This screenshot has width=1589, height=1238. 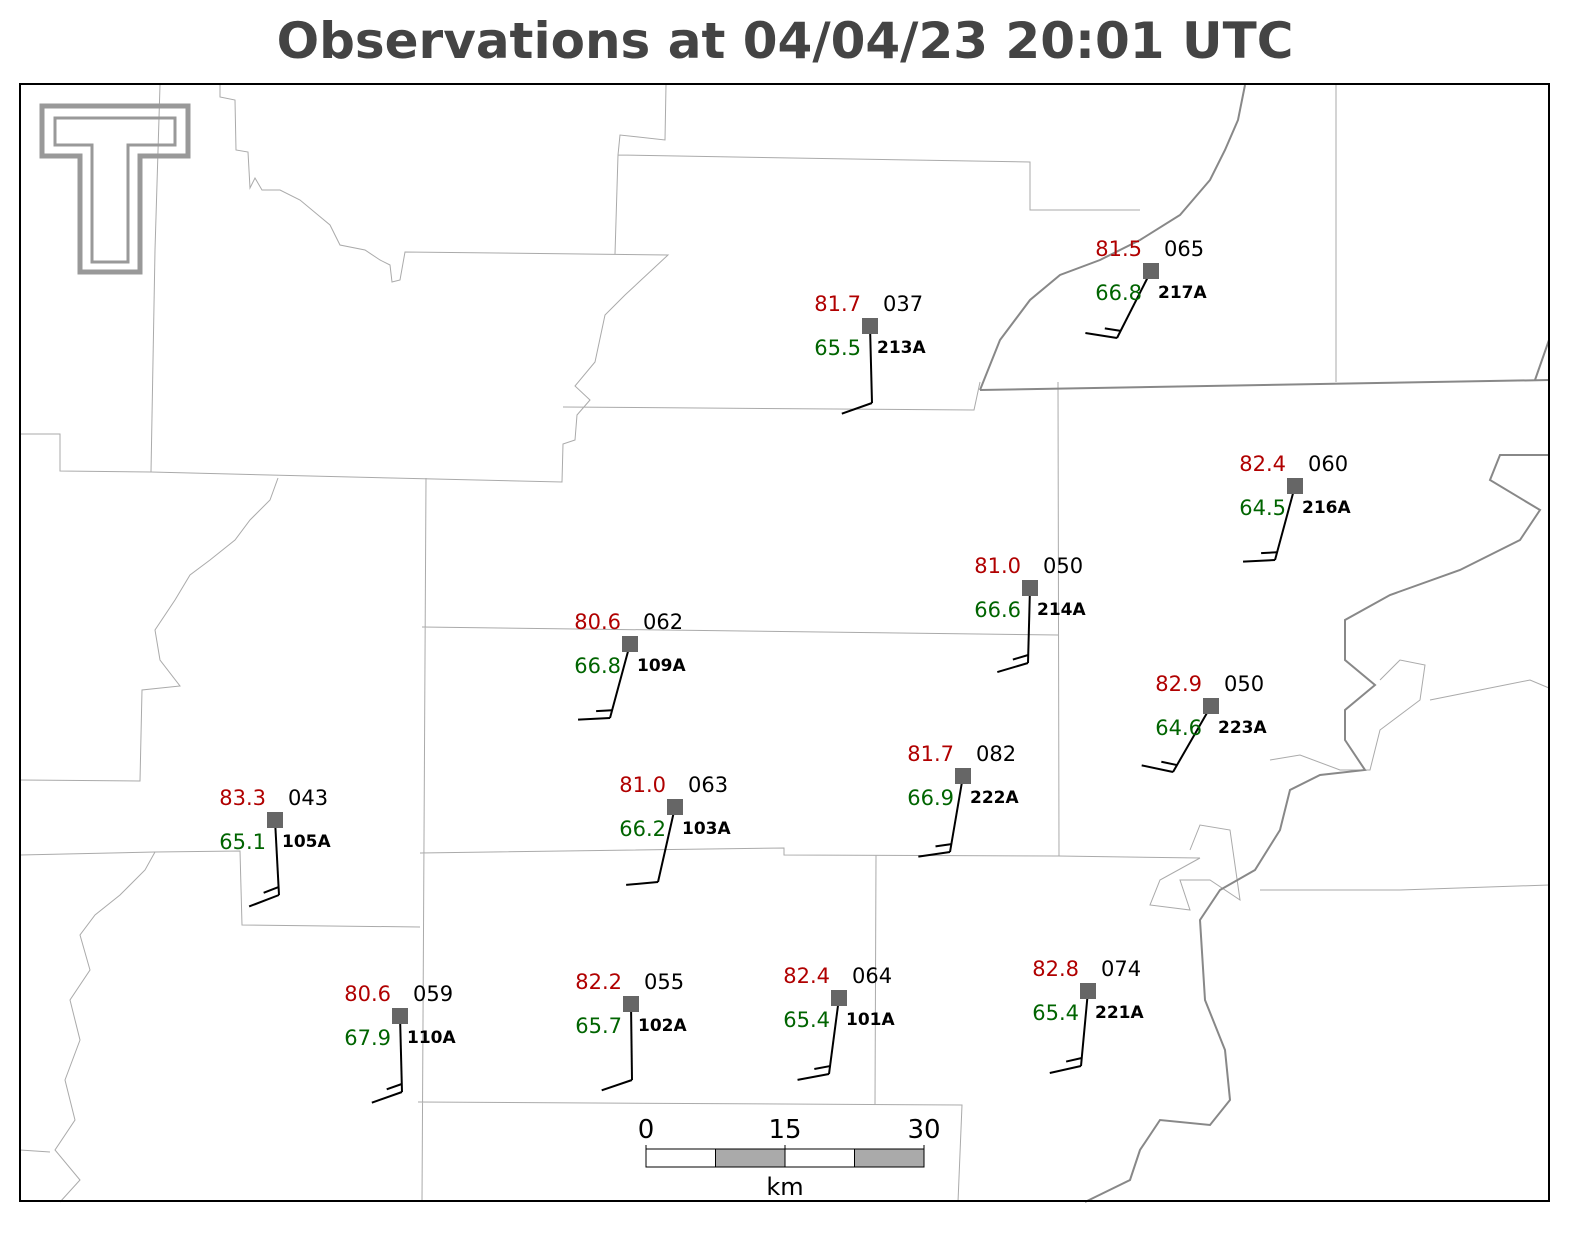 I want to click on station: 82.9 64.6 050 223A, so click(x=1204, y=722).